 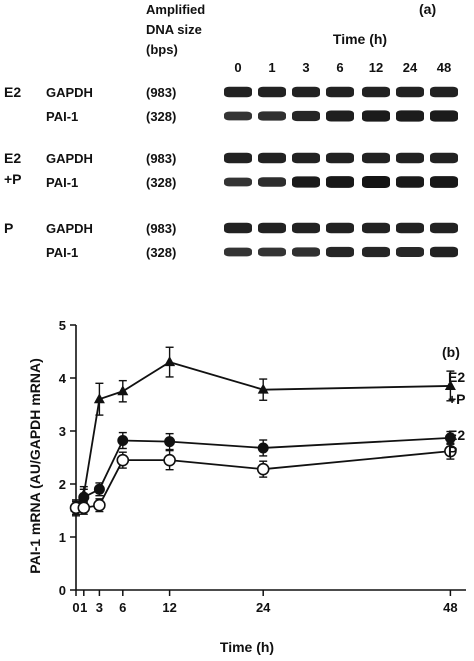 What do you see at coordinates (456, 377) in the screenshot?
I see `series-label: E2` at bounding box center [456, 377].